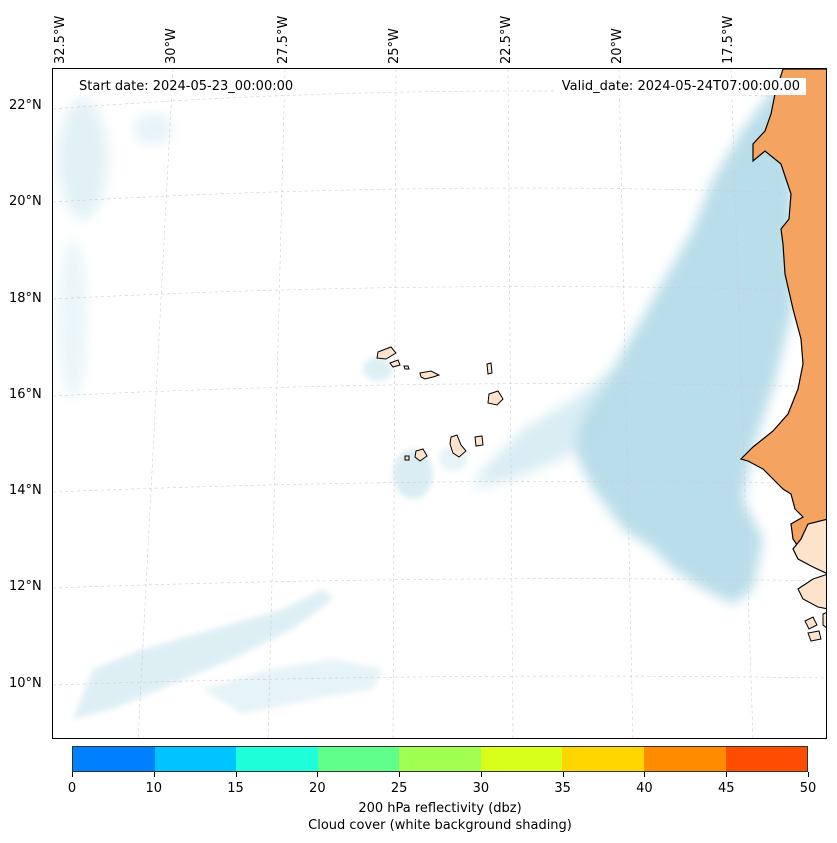  What do you see at coordinates (186, 86) in the screenshot?
I see `start-date-label: Start date: 2024-05-23_00:00:00` at bounding box center [186, 86].